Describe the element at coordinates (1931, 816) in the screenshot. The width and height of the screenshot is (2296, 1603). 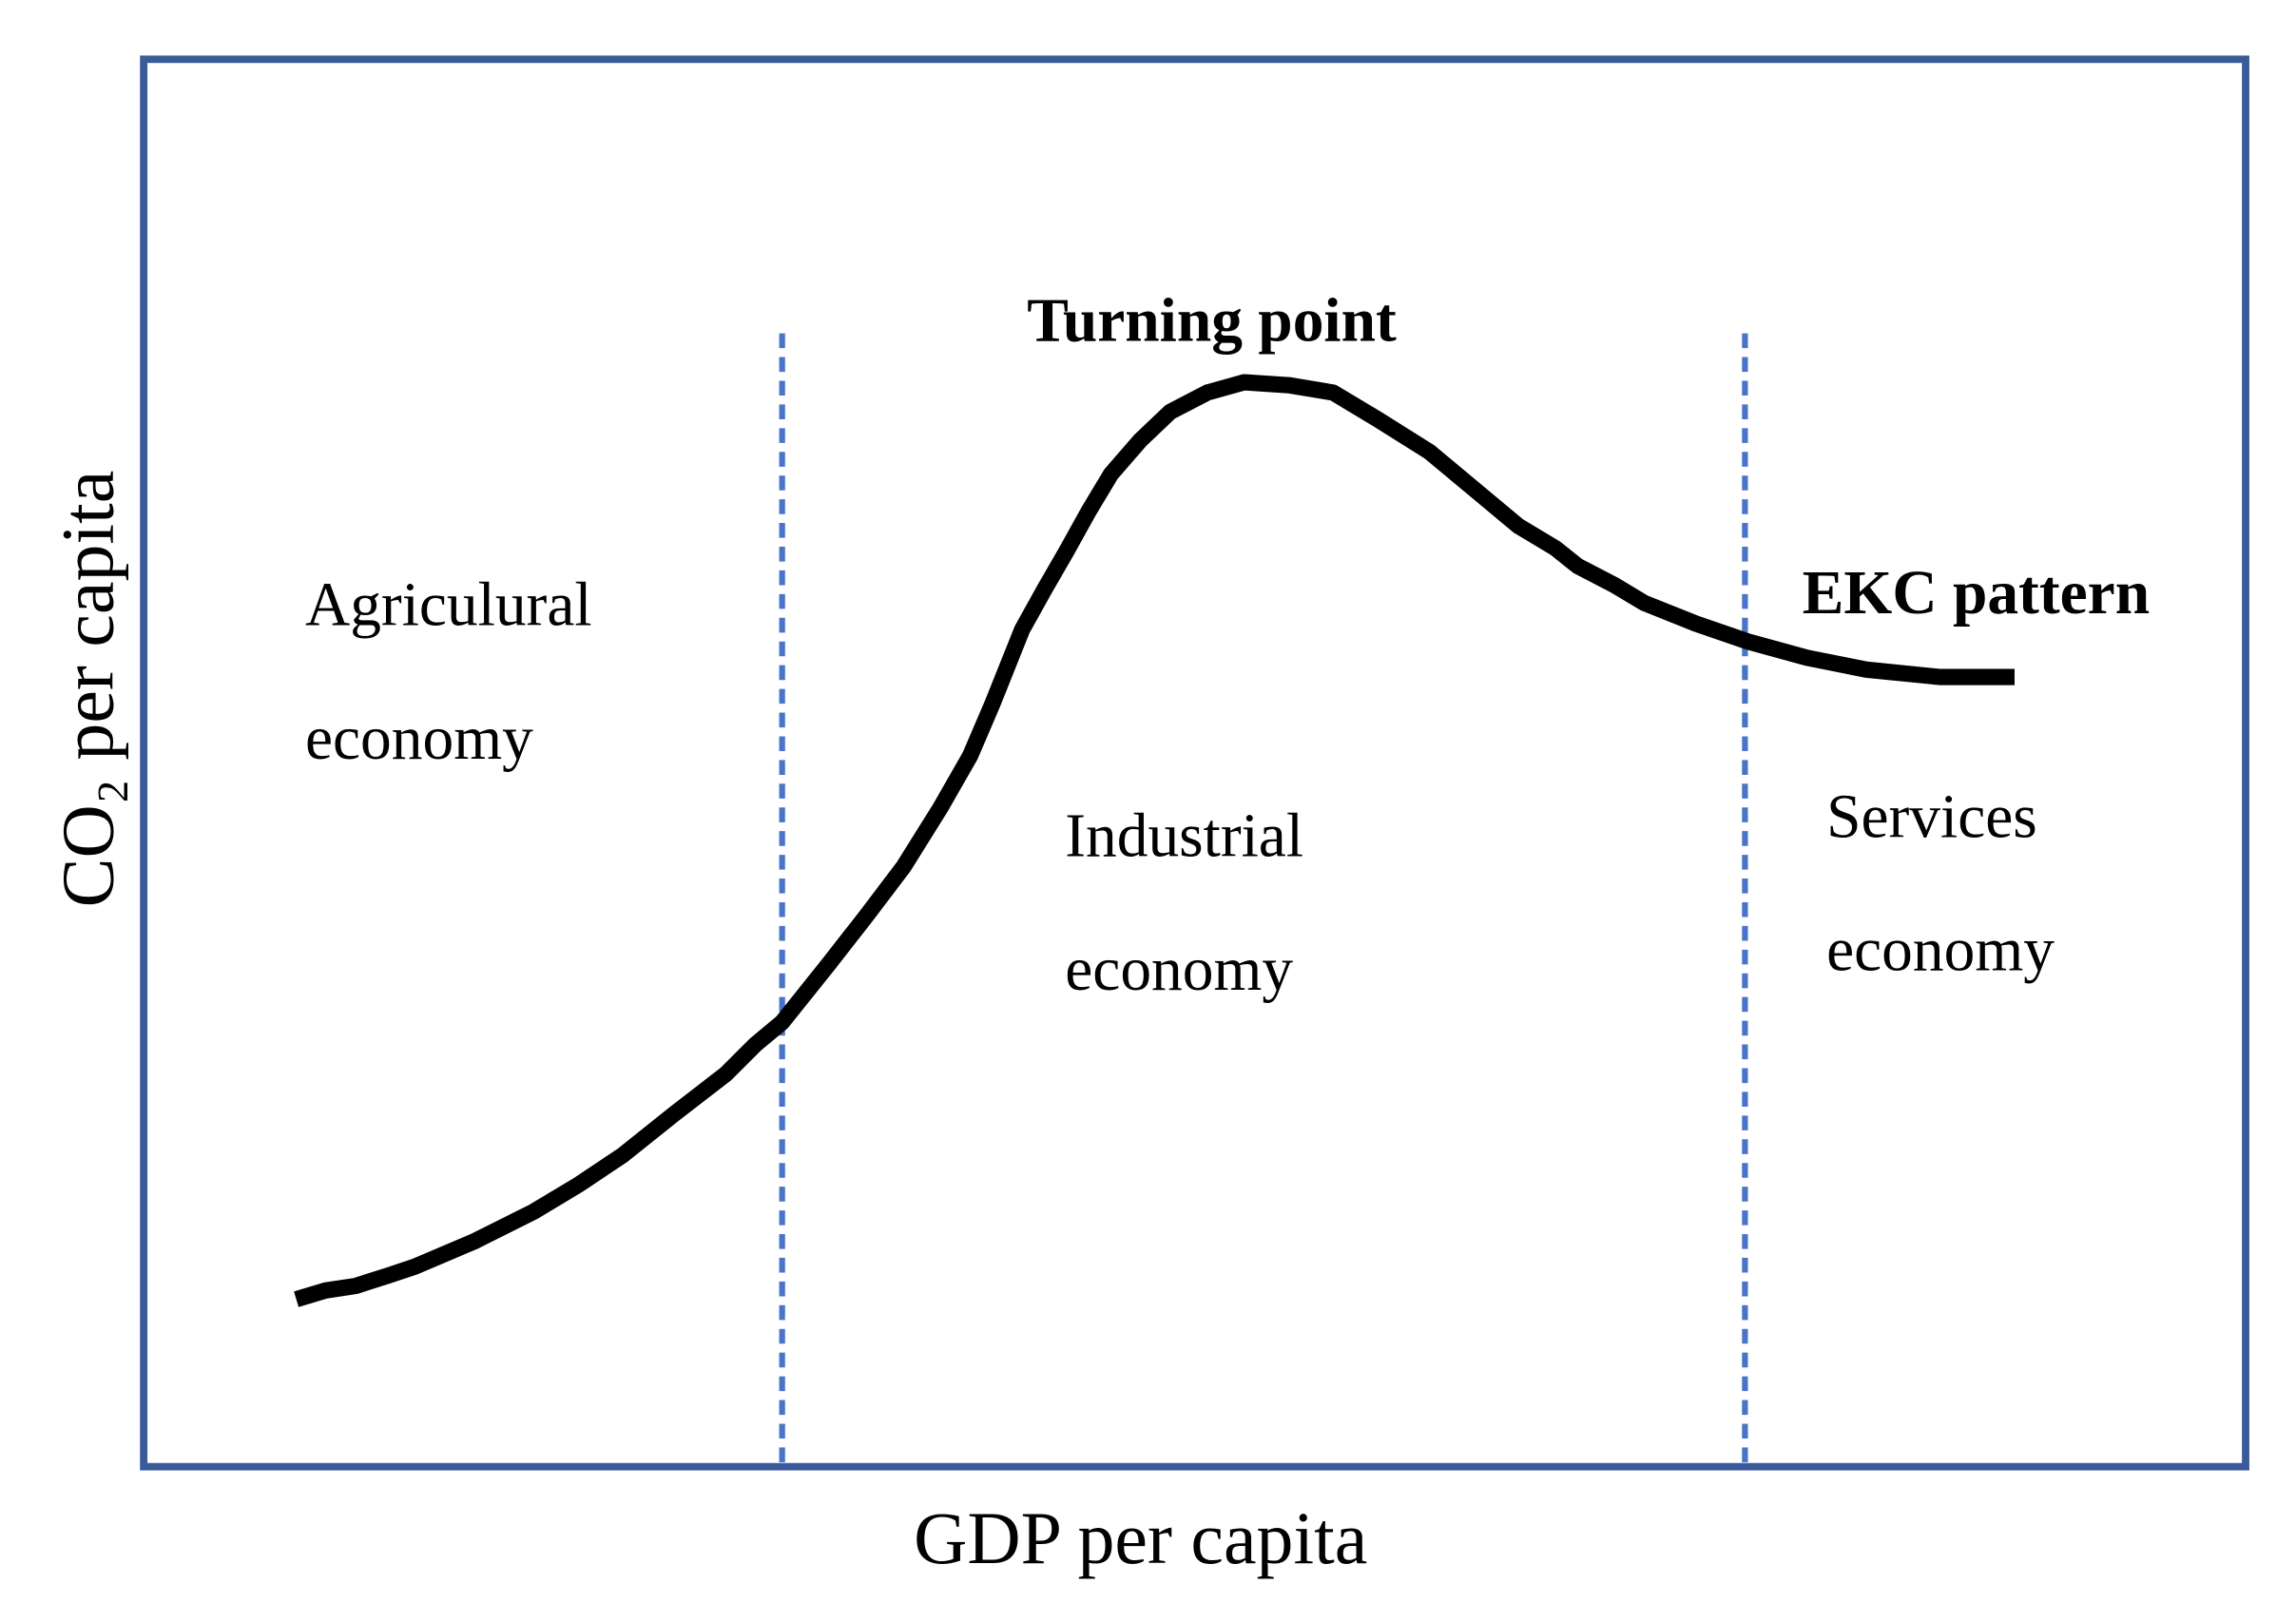
I see `region-label: Services` at that location.